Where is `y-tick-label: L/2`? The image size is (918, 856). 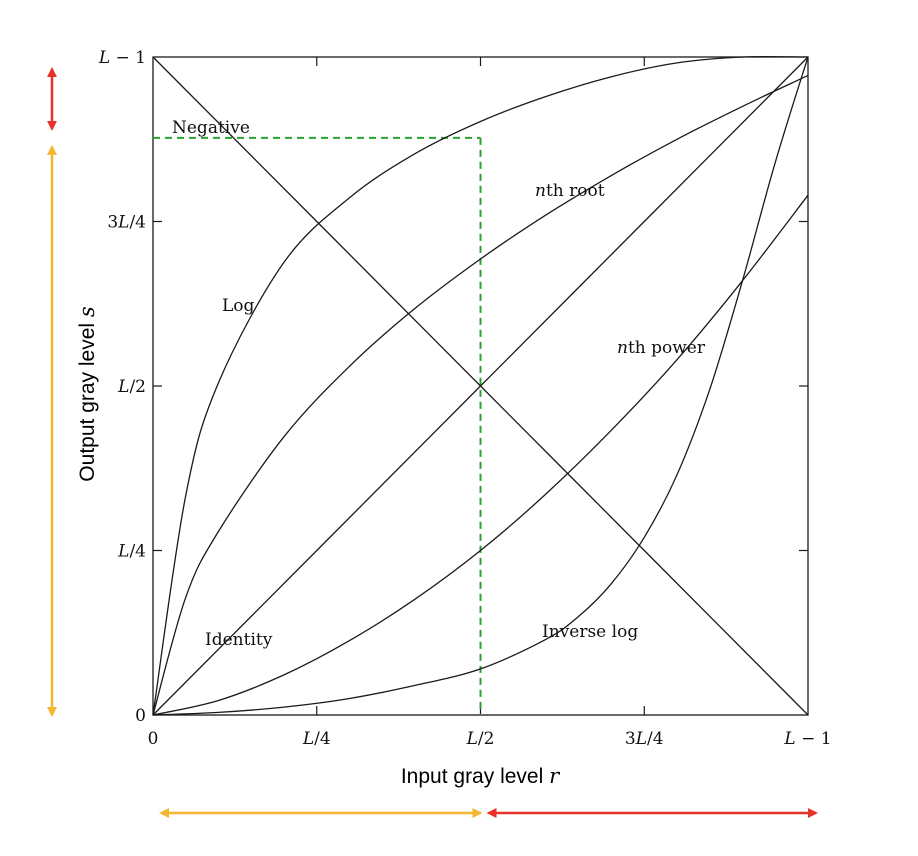 y-tick-label: L/2 is located at coordinates (131, 387).